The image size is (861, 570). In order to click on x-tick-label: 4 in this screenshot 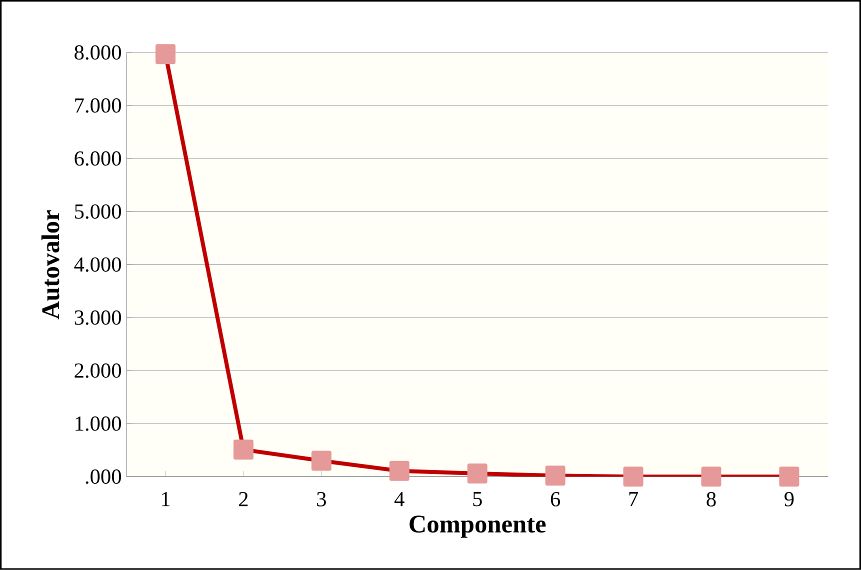, I will do `click(399, 499)`.